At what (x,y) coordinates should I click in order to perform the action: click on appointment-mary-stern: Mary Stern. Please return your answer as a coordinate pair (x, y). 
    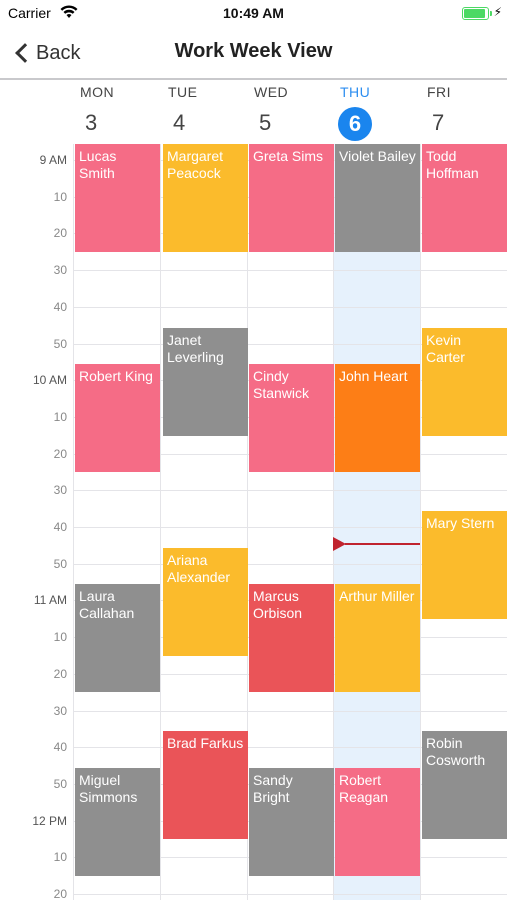
    Looking at the image, I should click on (464, 565).